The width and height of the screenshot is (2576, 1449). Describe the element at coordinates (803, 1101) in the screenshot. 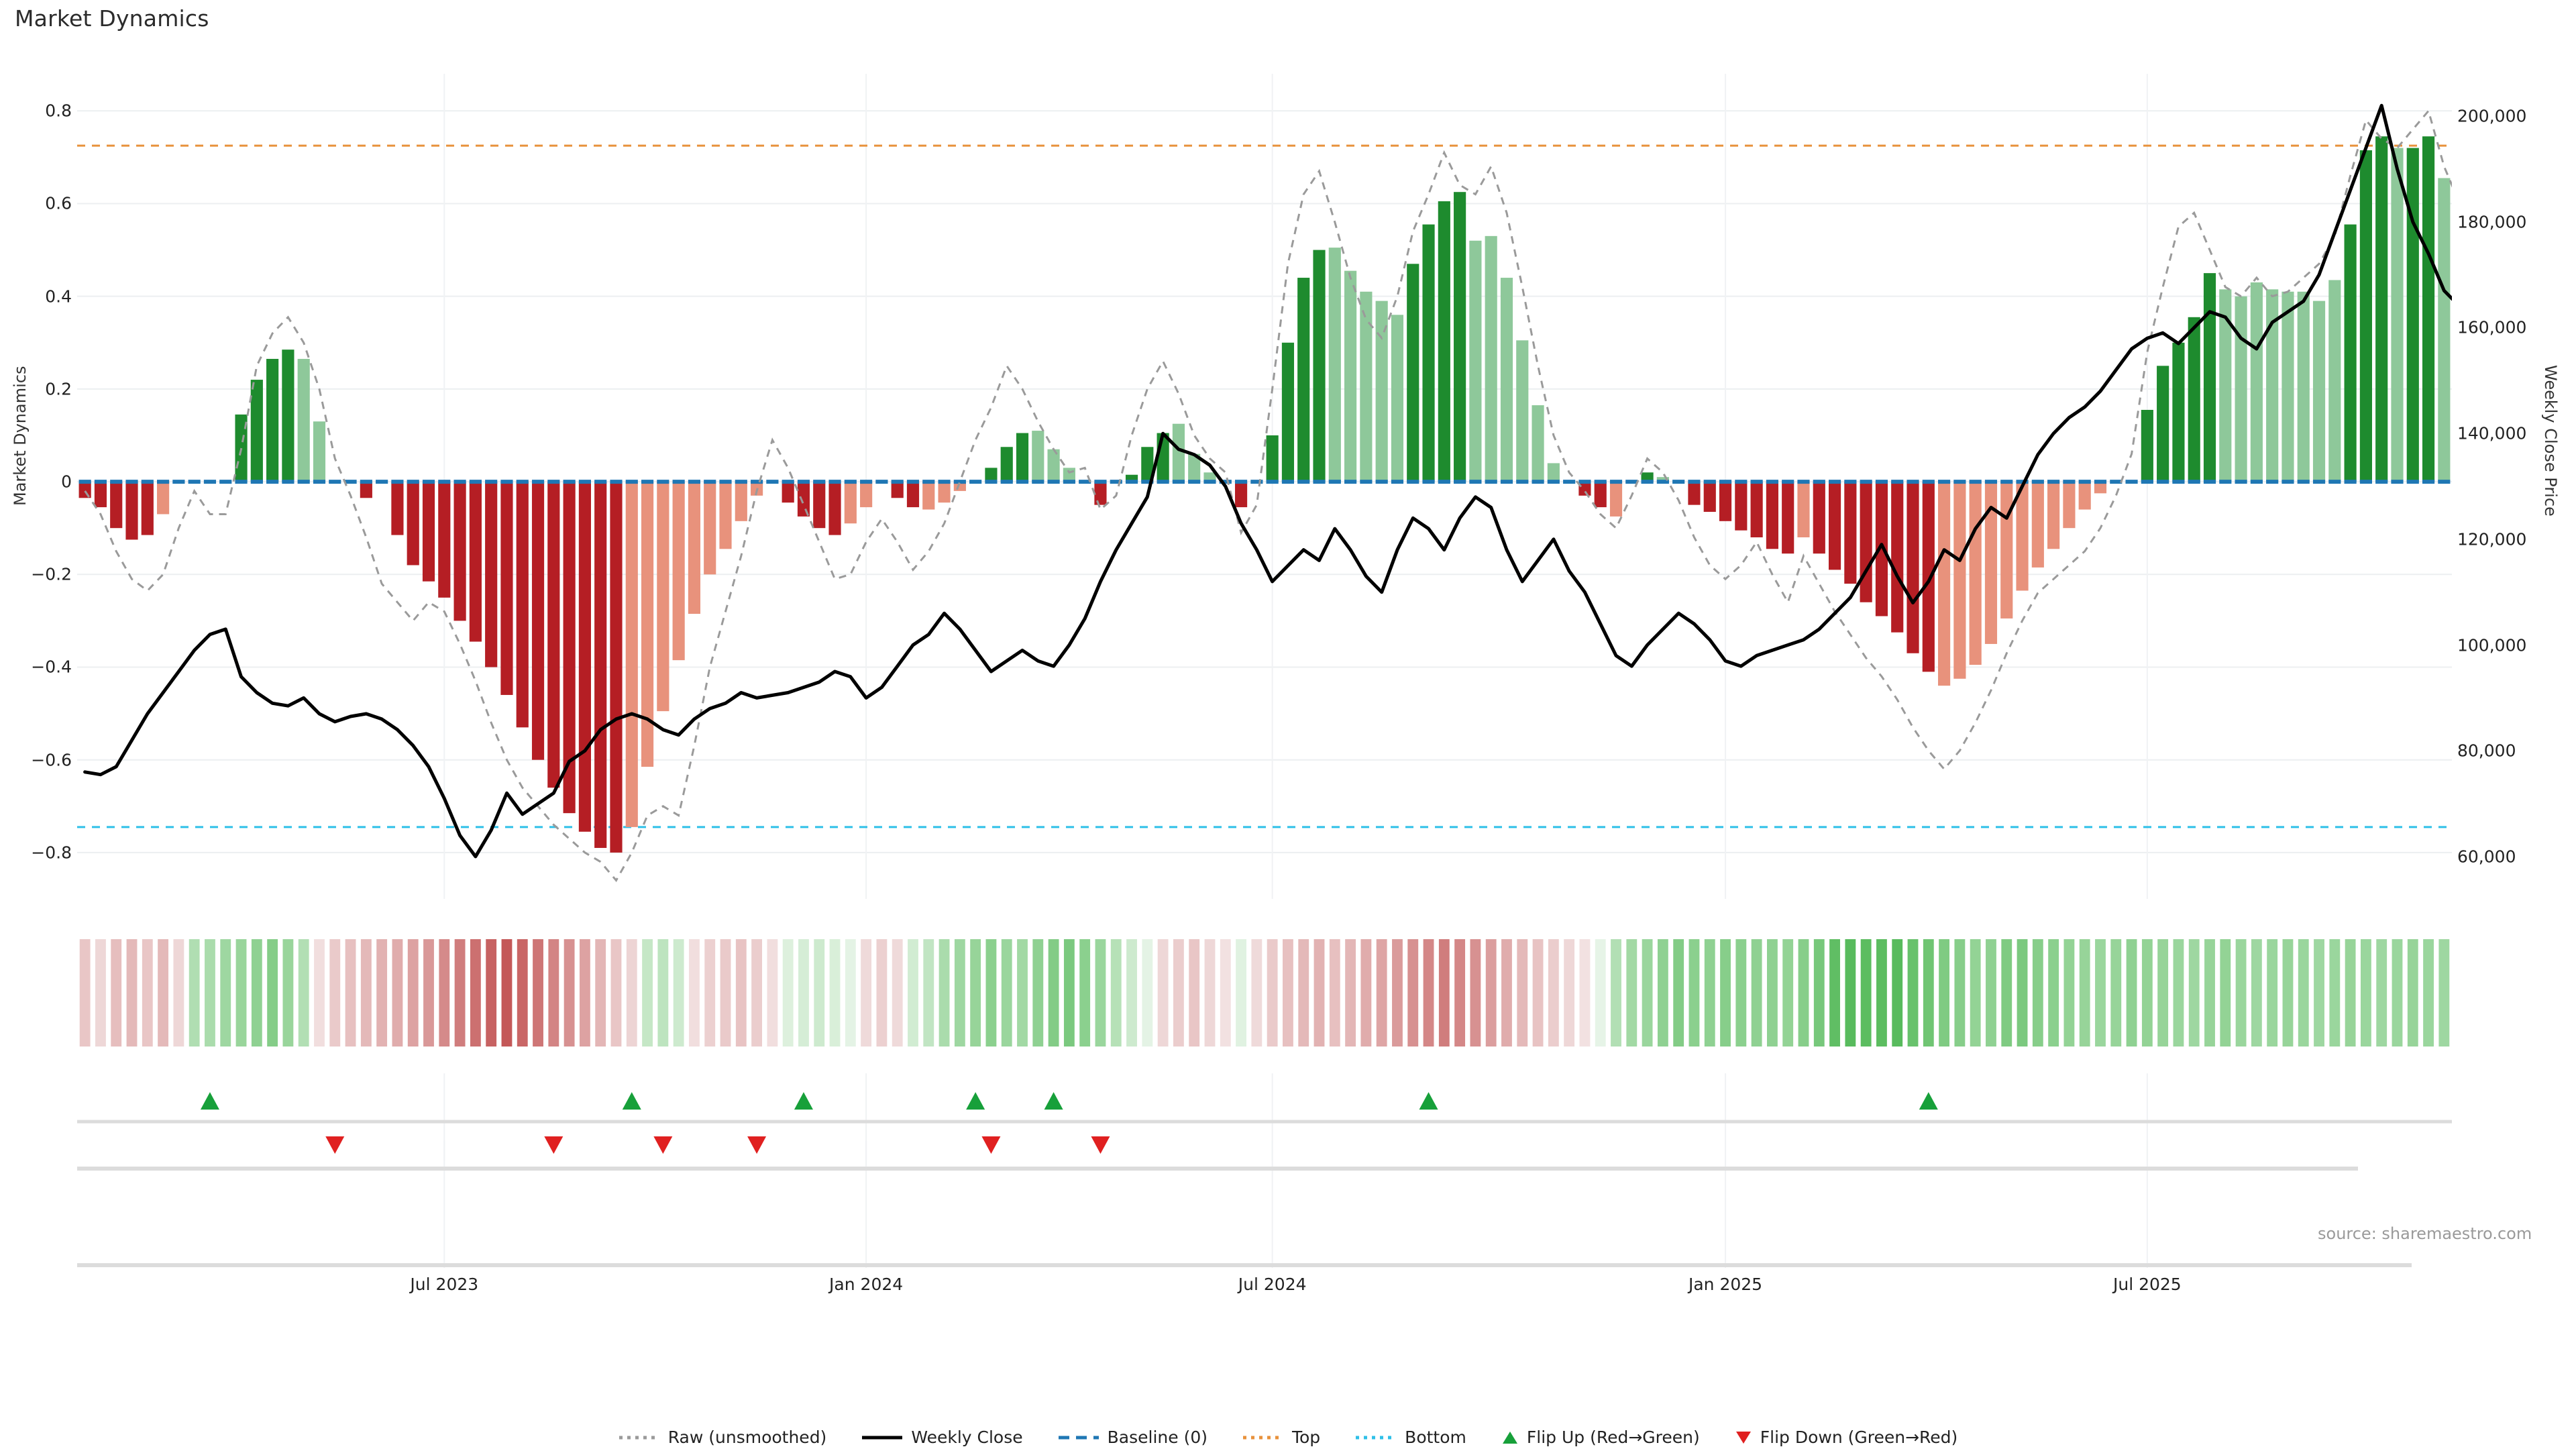

I see `flip-up-marker` at that location.